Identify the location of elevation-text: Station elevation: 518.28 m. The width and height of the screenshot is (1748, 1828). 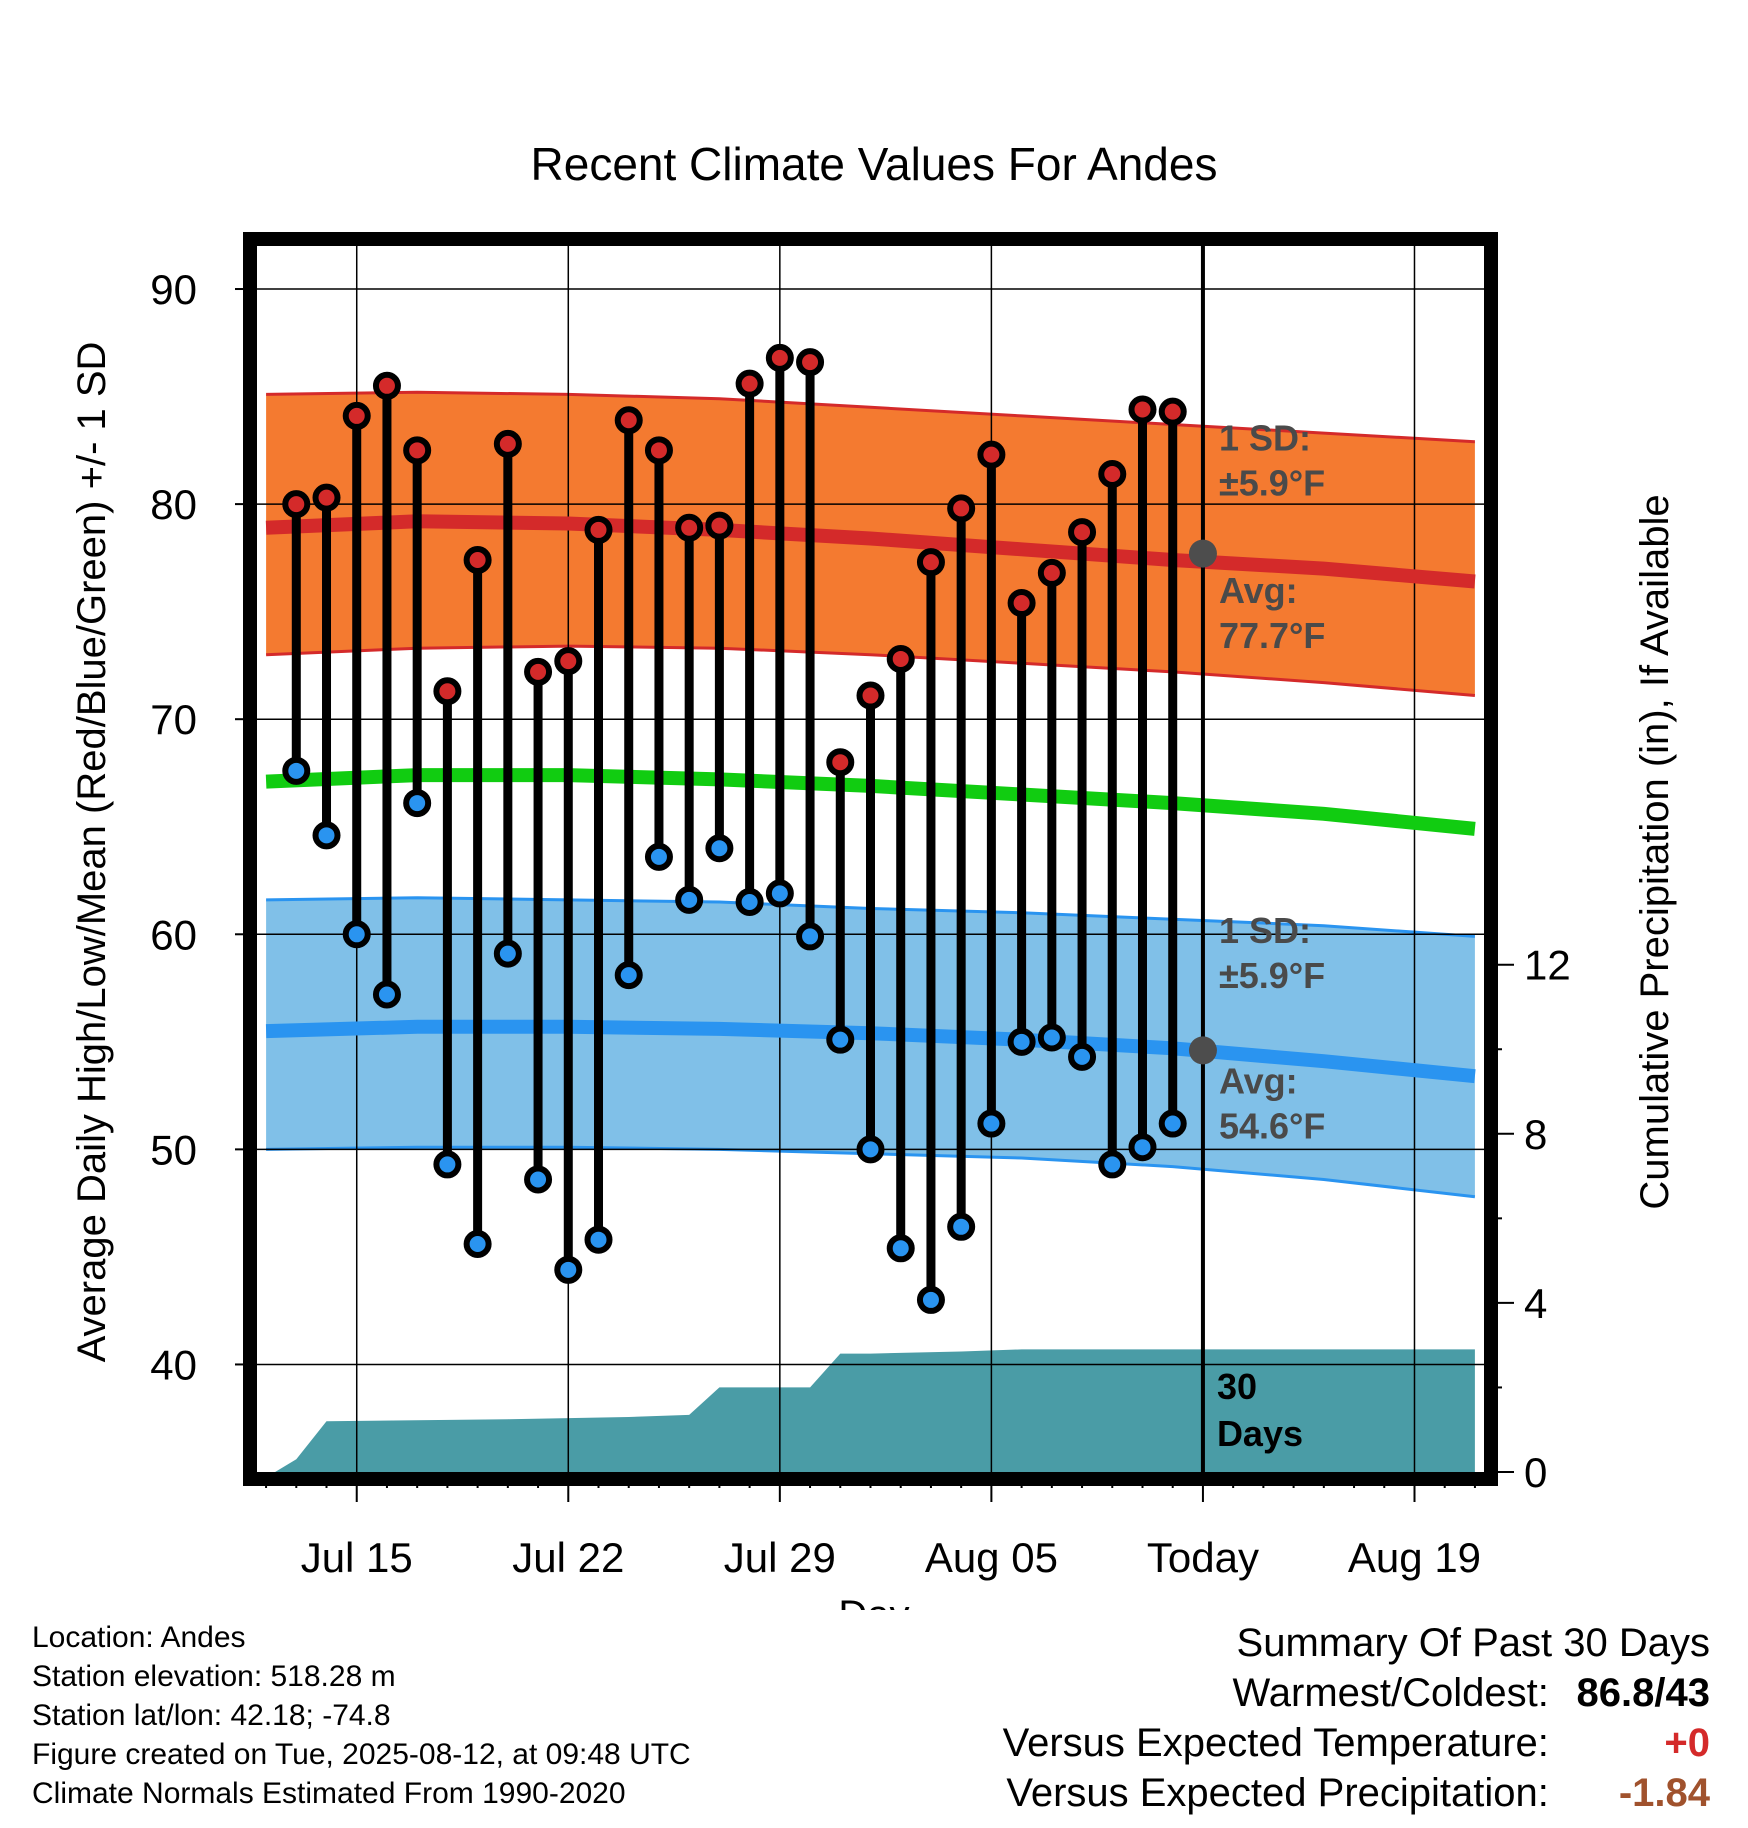
(214, 1676).